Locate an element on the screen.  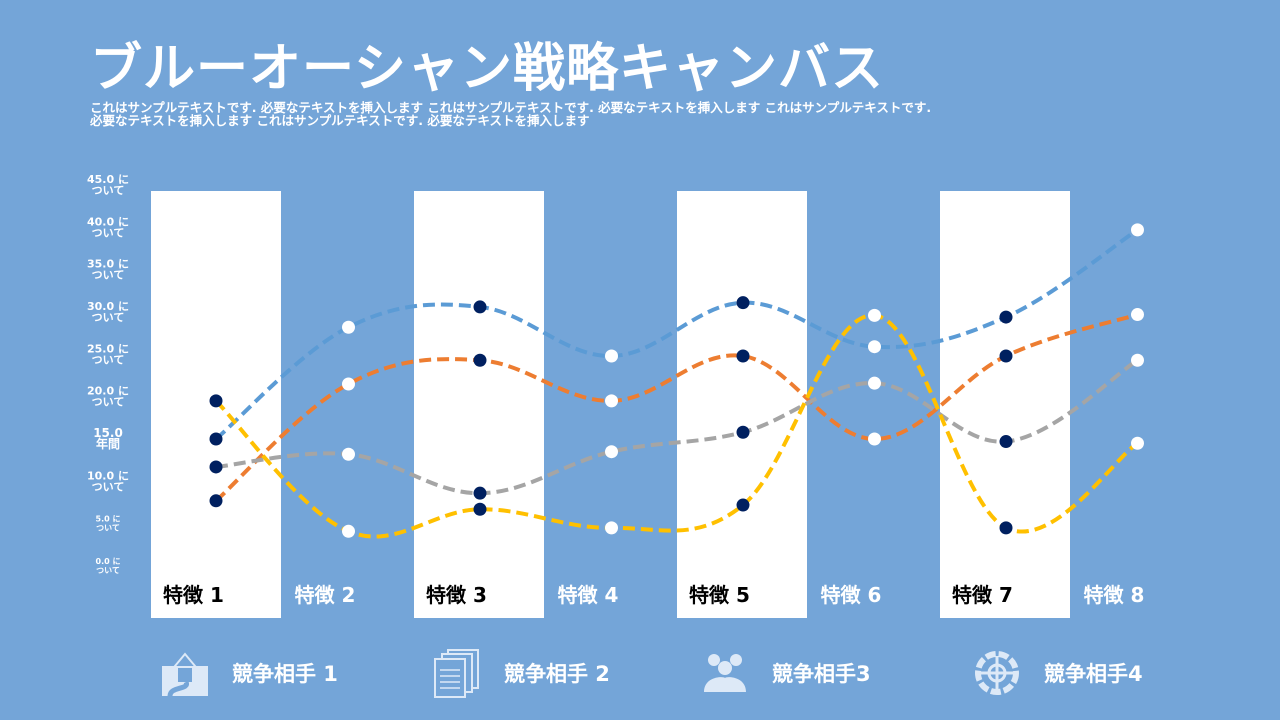
y-tick-label: 年間 is located at coordinates (108, 443).